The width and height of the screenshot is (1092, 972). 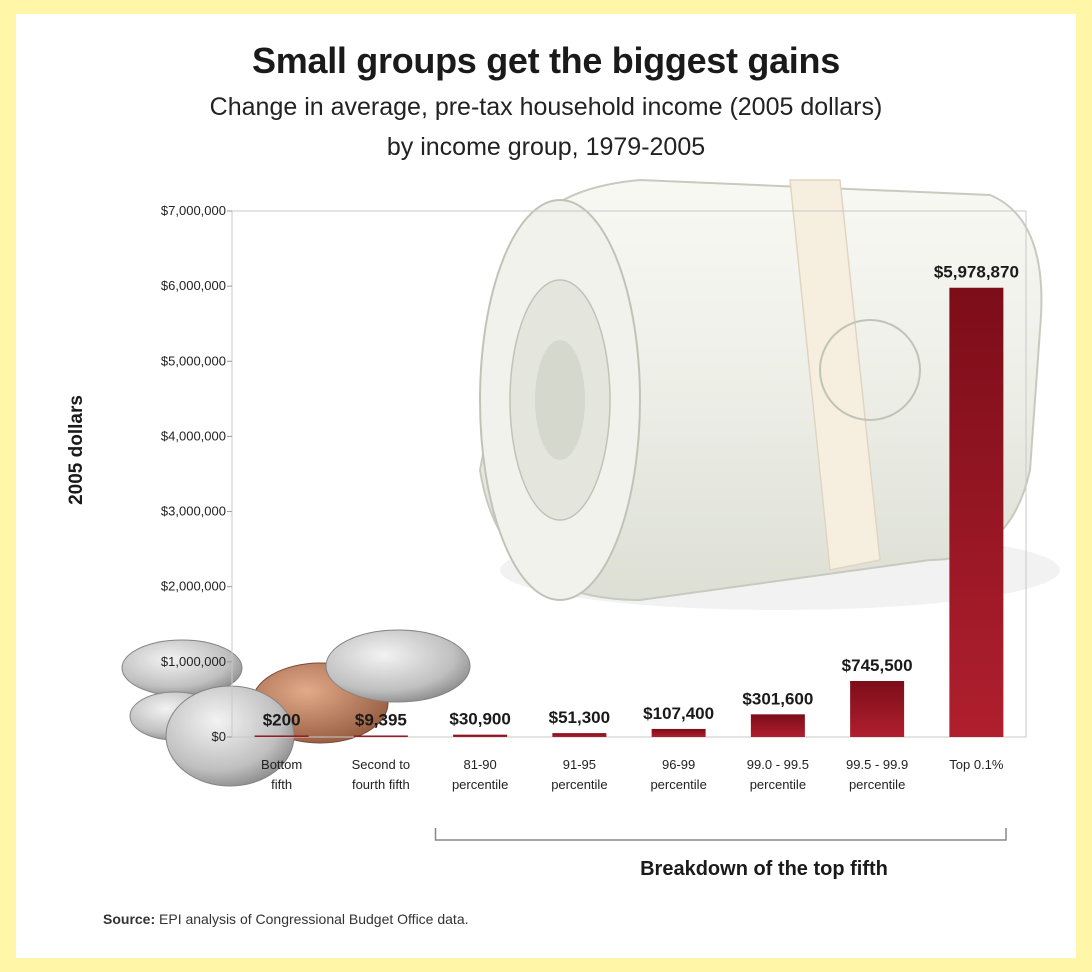 I want to click on x-tick-label: fourth fifth, so click(x=381, y=784).